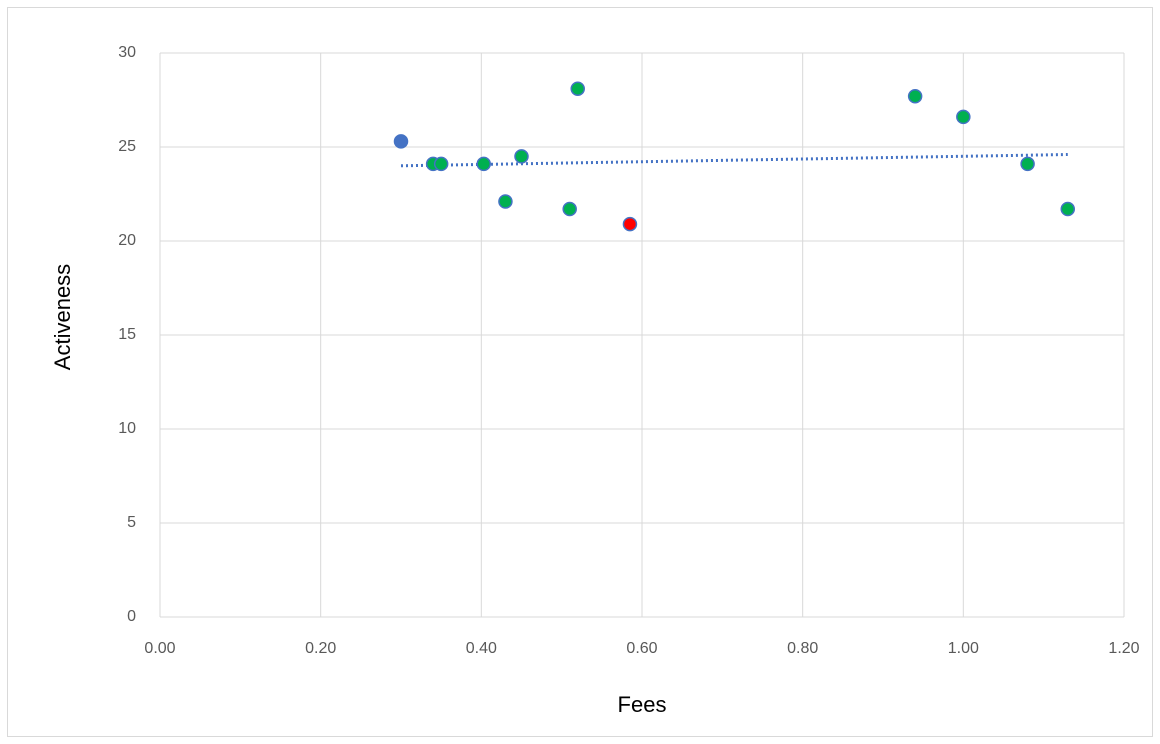 Image resolution: width=1160 pixels, height=744 pixels. What do you see at coordinates (127, 52) in the screenshot?
I see `y-tick-label: 30` at bounding box center [127, 52].